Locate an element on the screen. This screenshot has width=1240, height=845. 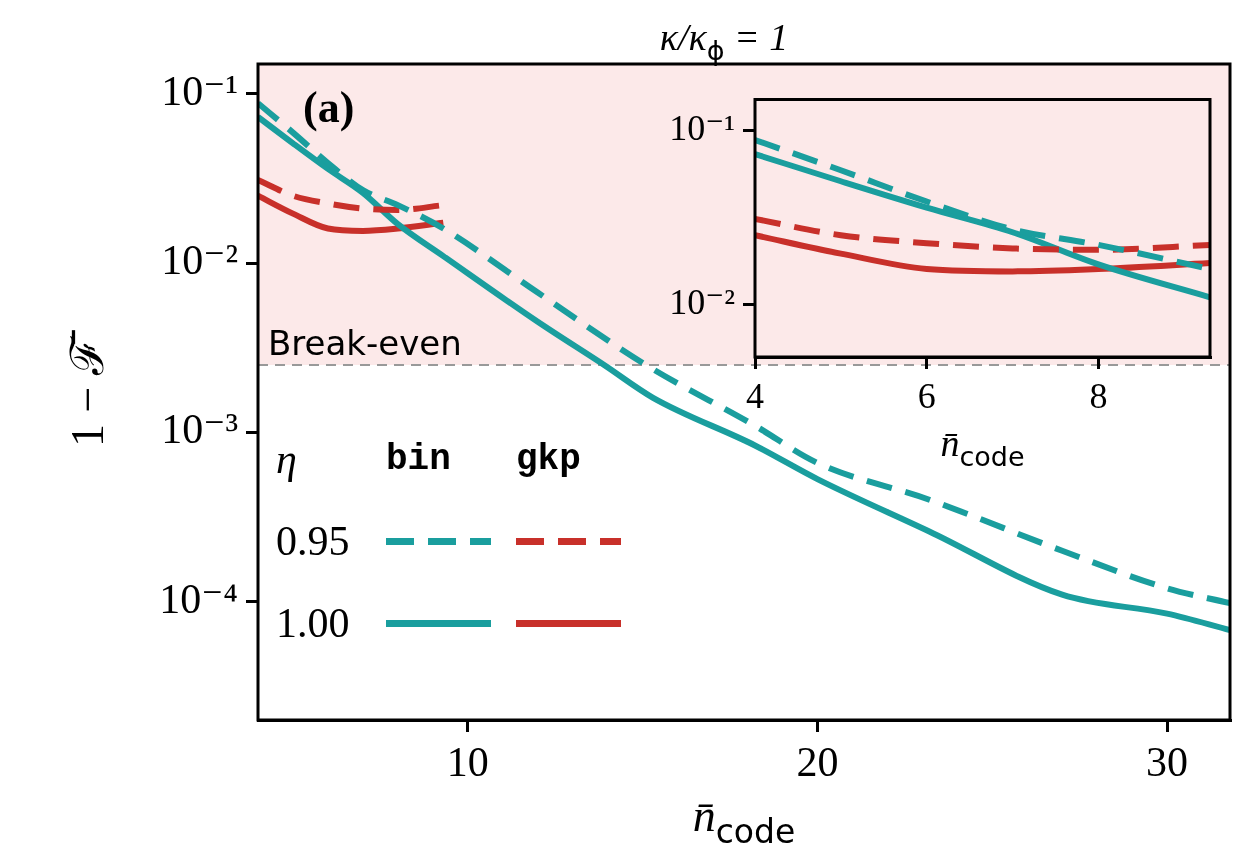
x-tick-label: 8 is located at coordinates (1098, 396).